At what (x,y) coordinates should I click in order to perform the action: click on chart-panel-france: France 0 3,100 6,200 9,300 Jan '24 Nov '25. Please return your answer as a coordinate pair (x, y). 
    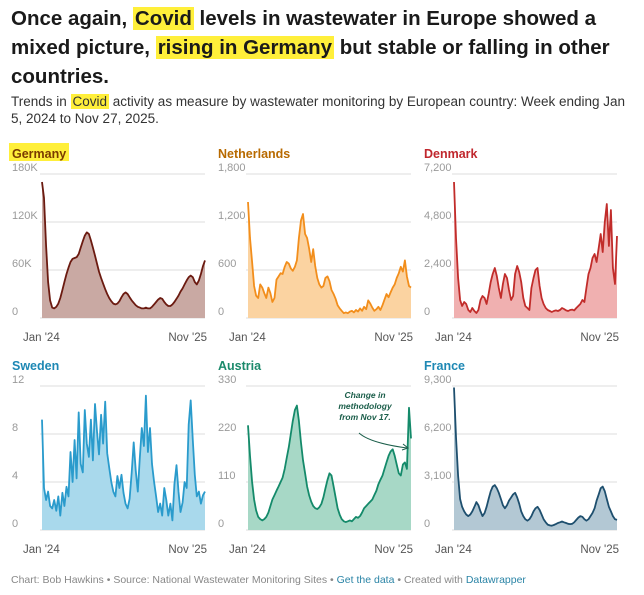
    Looking at the image, I should click on (521, 457).